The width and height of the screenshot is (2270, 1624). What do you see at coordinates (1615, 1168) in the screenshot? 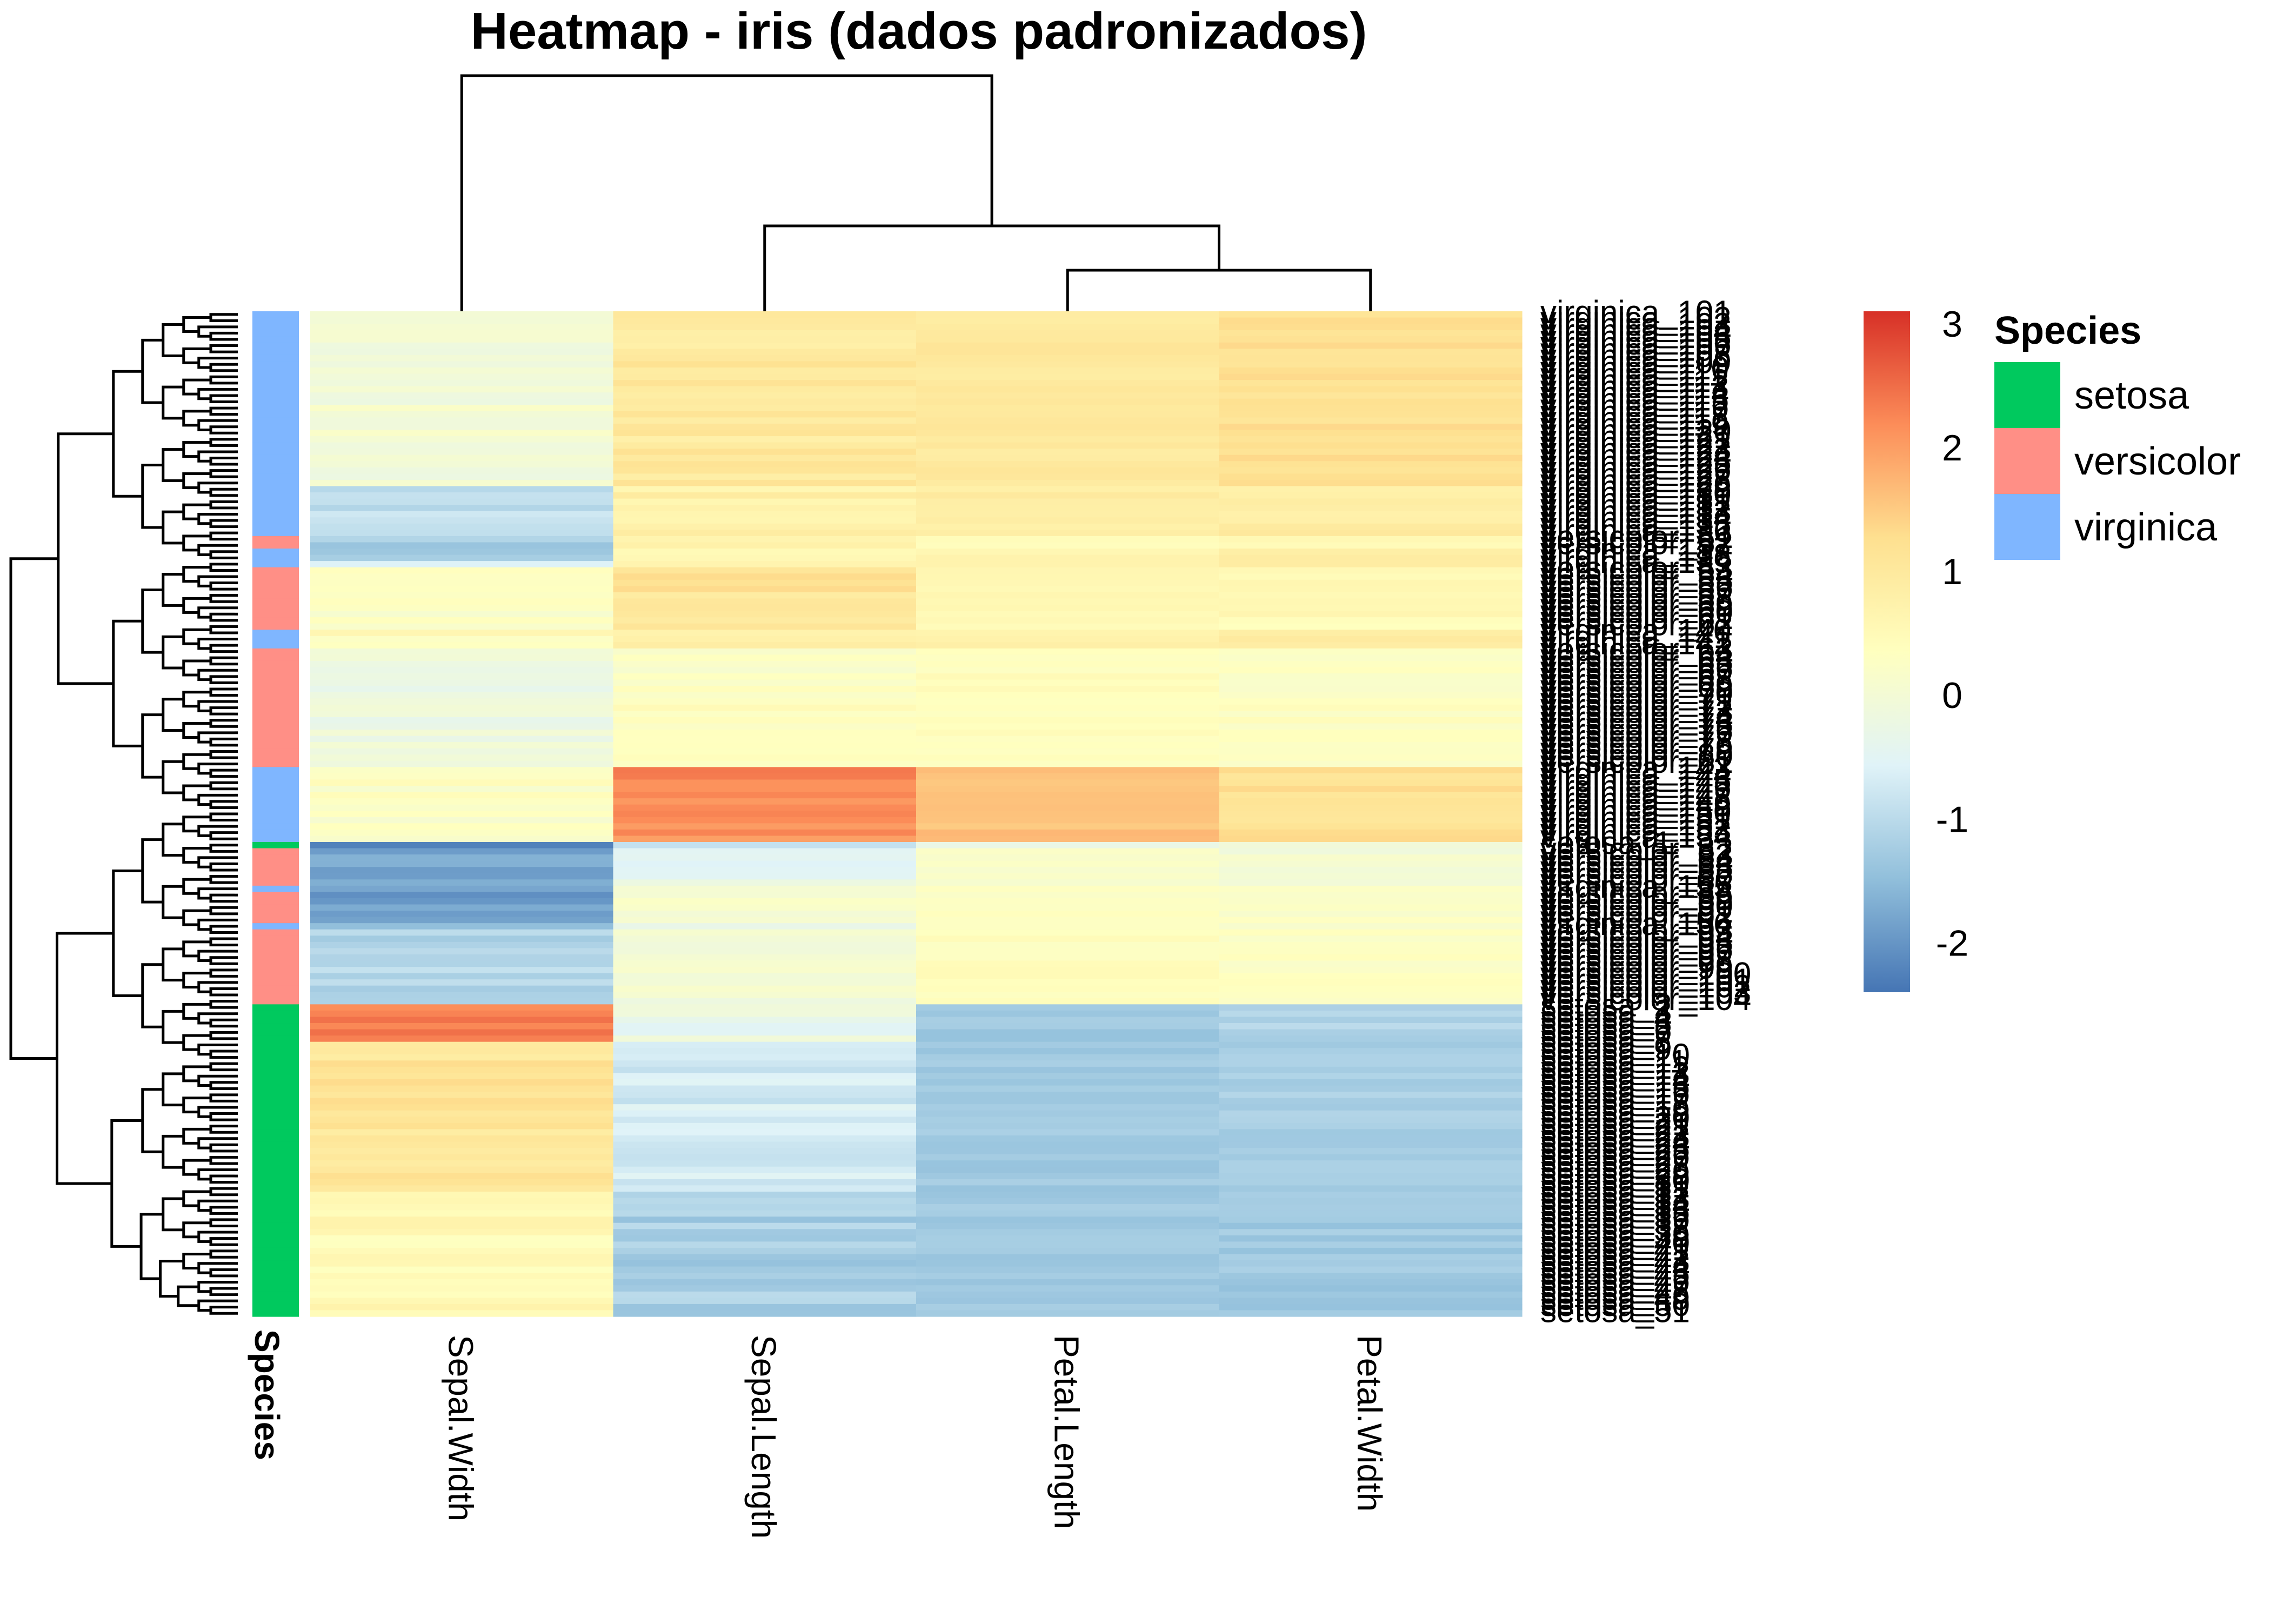
I see `row-label: setosa_28` at bounding box center [1615, 1168].